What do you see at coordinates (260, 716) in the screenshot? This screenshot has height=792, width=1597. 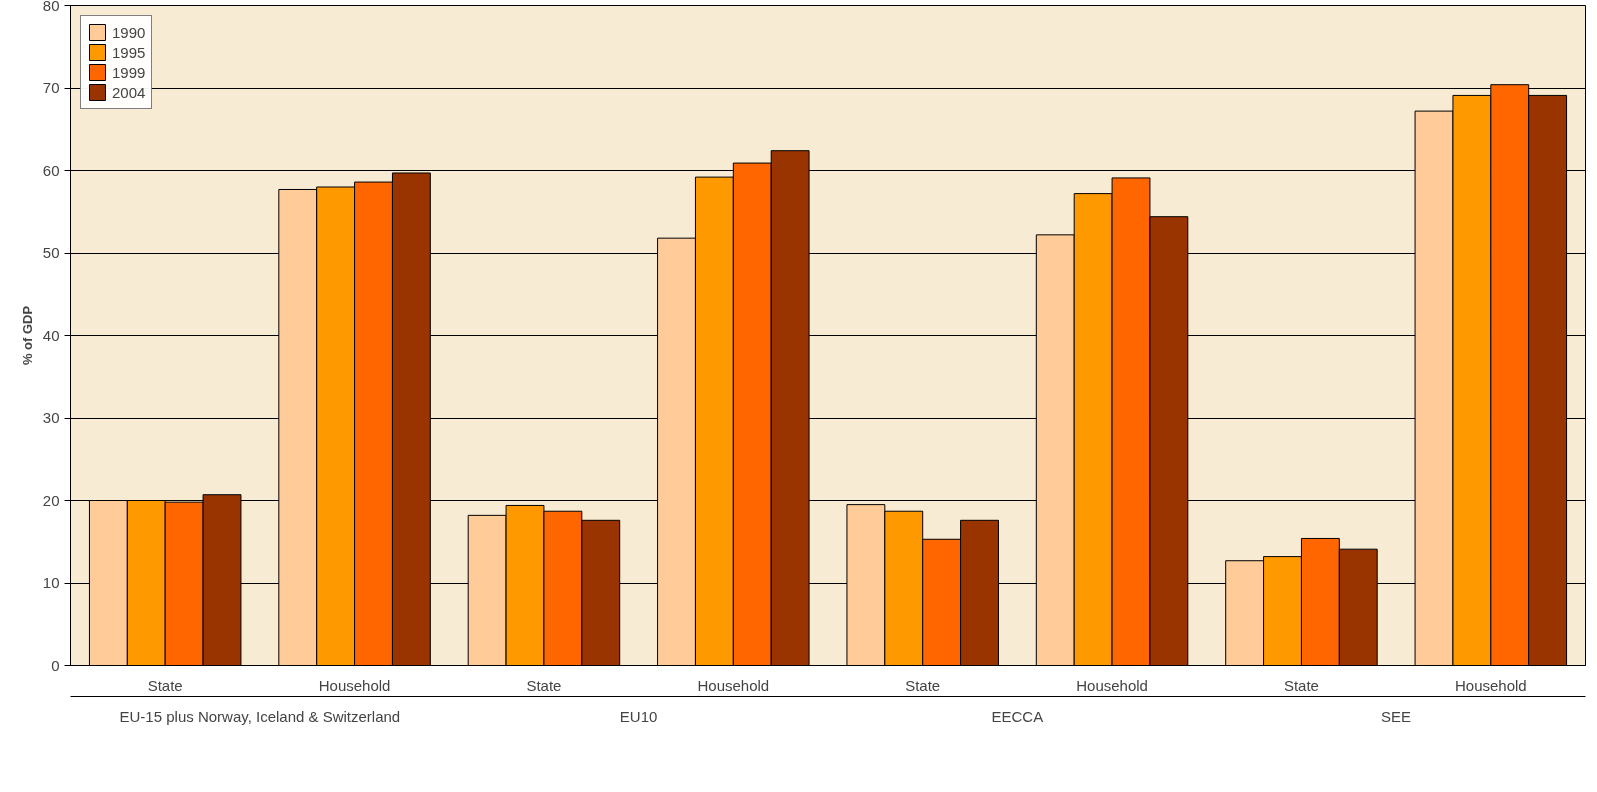 I see `text: EU-15 plus Norway, Iceland & Switzerland` at bounding box center [260, 716].